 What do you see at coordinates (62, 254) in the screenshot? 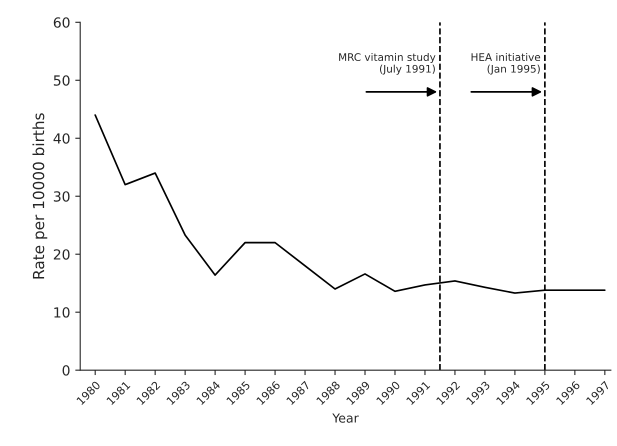
I see `y-tick-label: 20` at bounding box center [62, 254].